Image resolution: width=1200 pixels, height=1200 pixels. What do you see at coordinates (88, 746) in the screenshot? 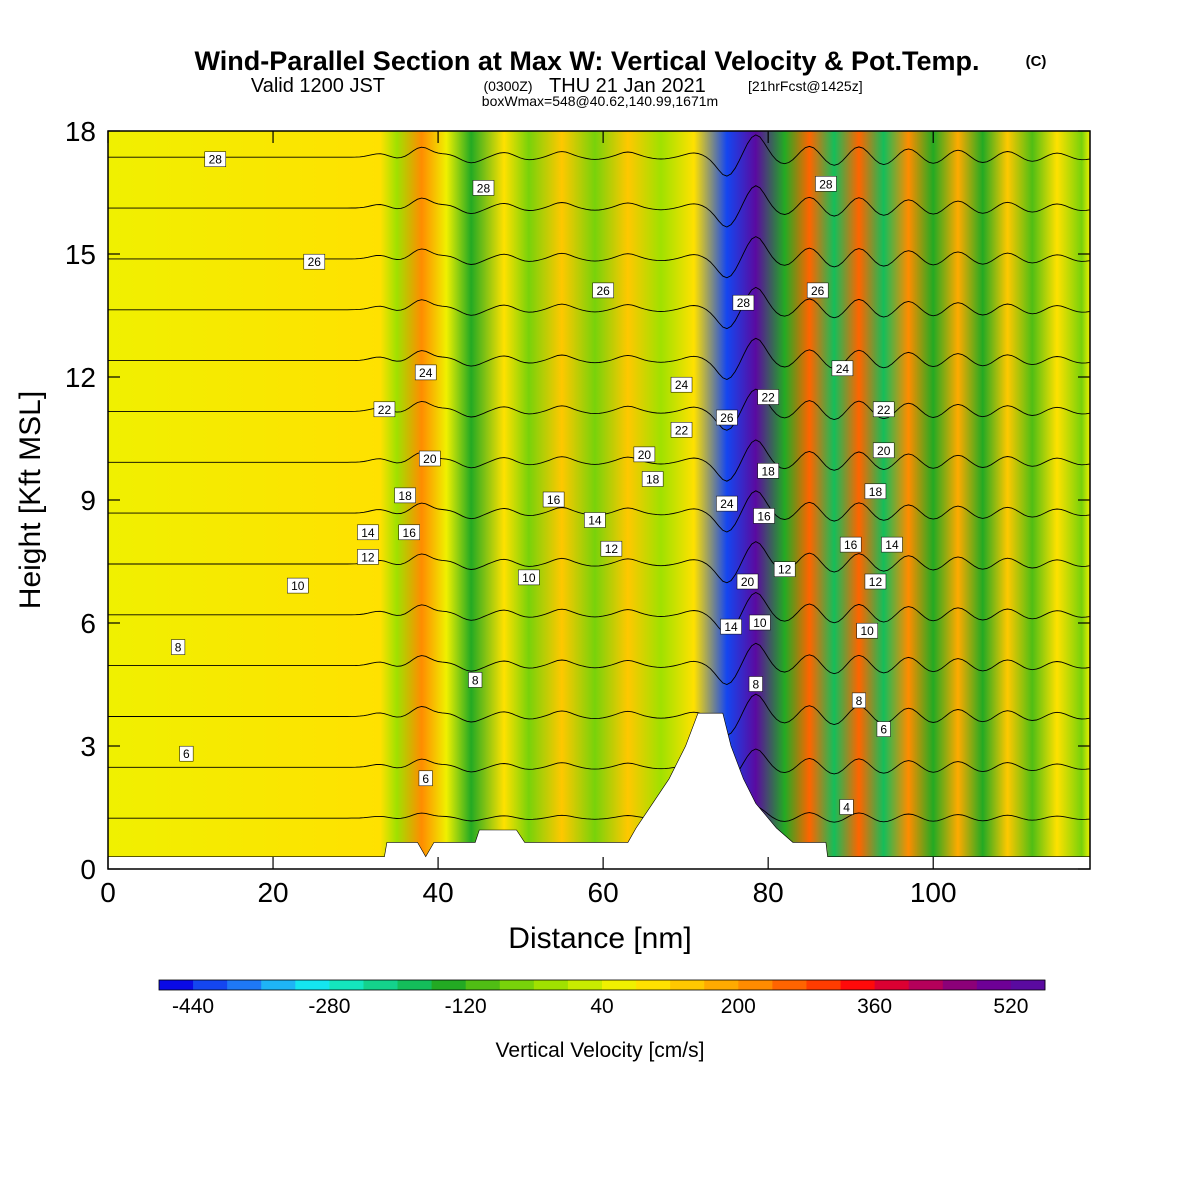
I see `y-tick-label: 3` at bounding box center [88, 746].